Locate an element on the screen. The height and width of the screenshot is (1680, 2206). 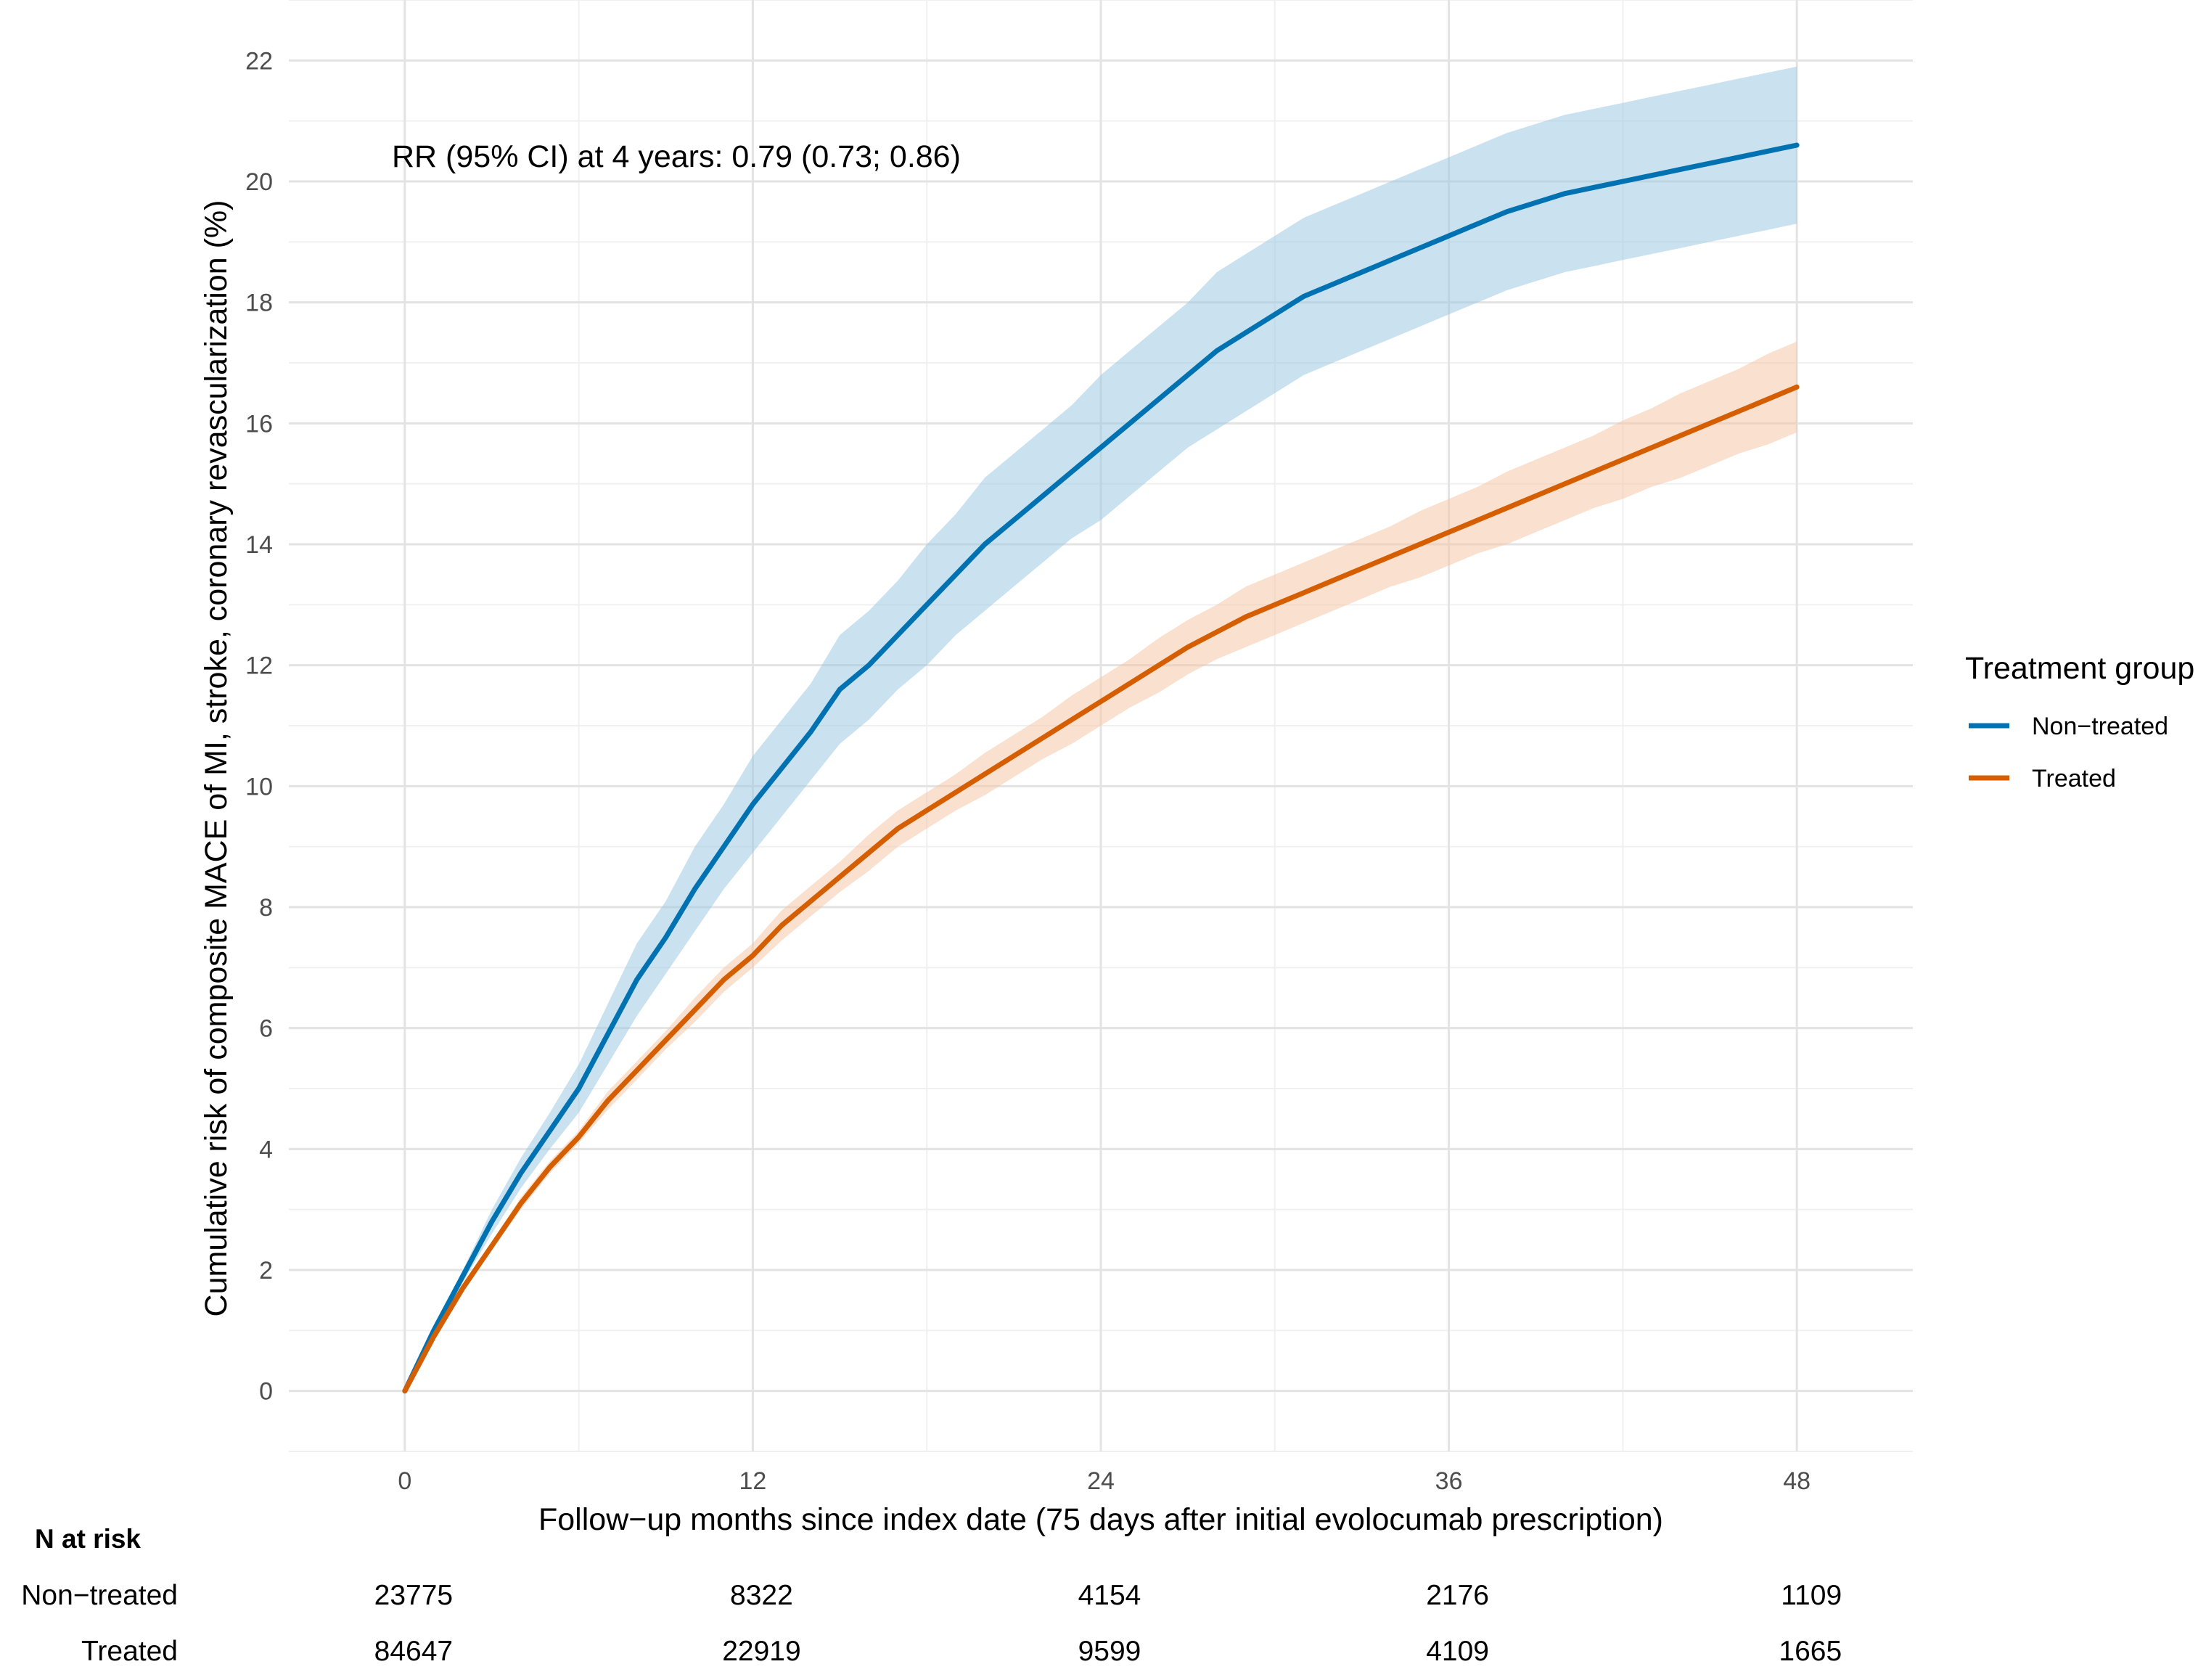
y-tick-label: 6 is located at coordinates (266, 1029).